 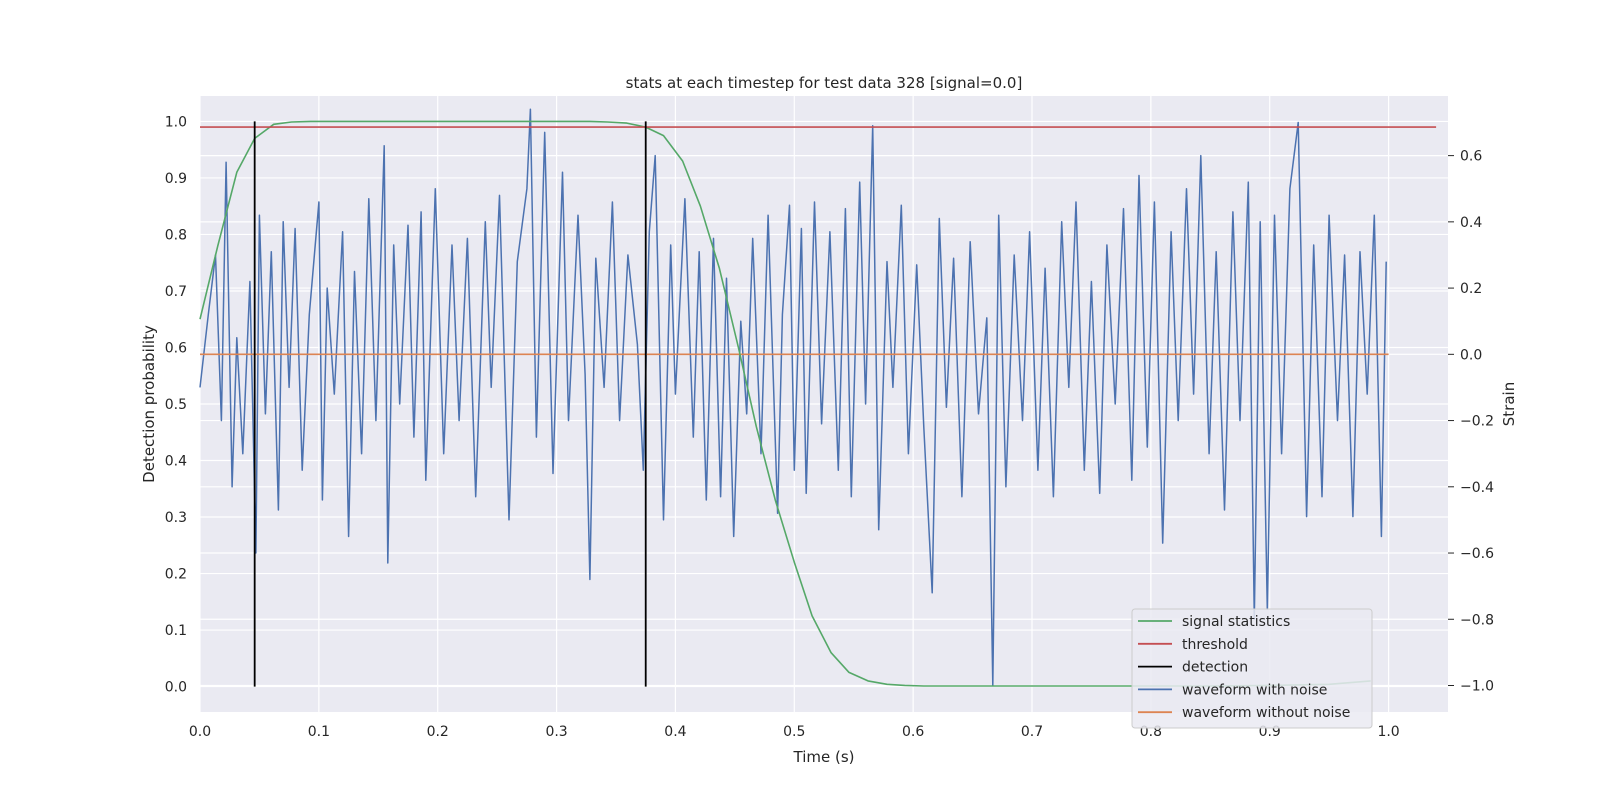 What do you see at coordinates (1471, 223) in the screenshot?
I see `y2-tick-label: 0.4` at bounding box center [1471, 223].